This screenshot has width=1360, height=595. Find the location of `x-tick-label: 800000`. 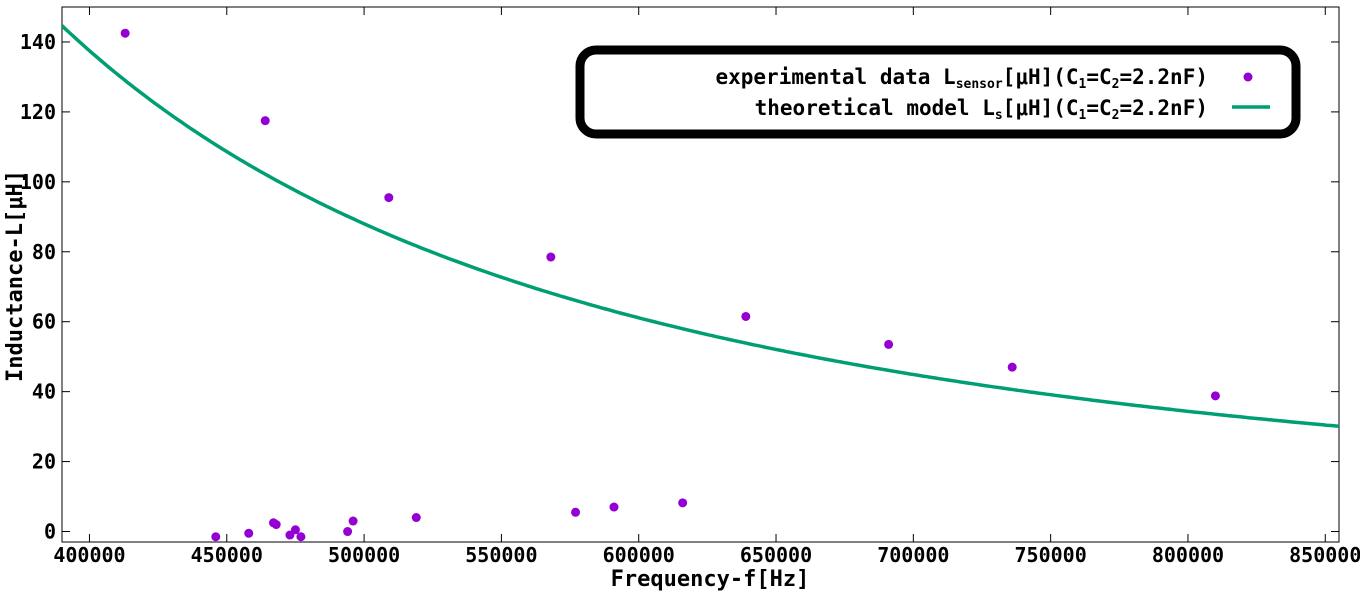

x-tick-label: 800000 is located at coordinates (1188, 555).